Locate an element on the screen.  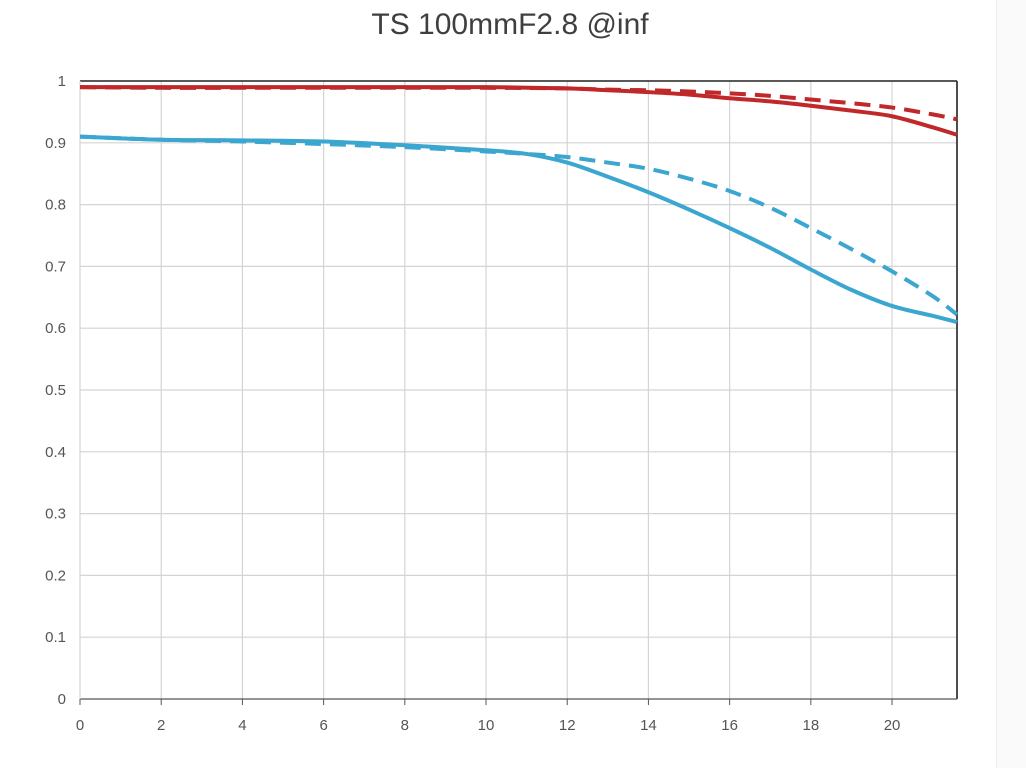
y-tick-label: 0.9 is located at coordinates (55, 143).